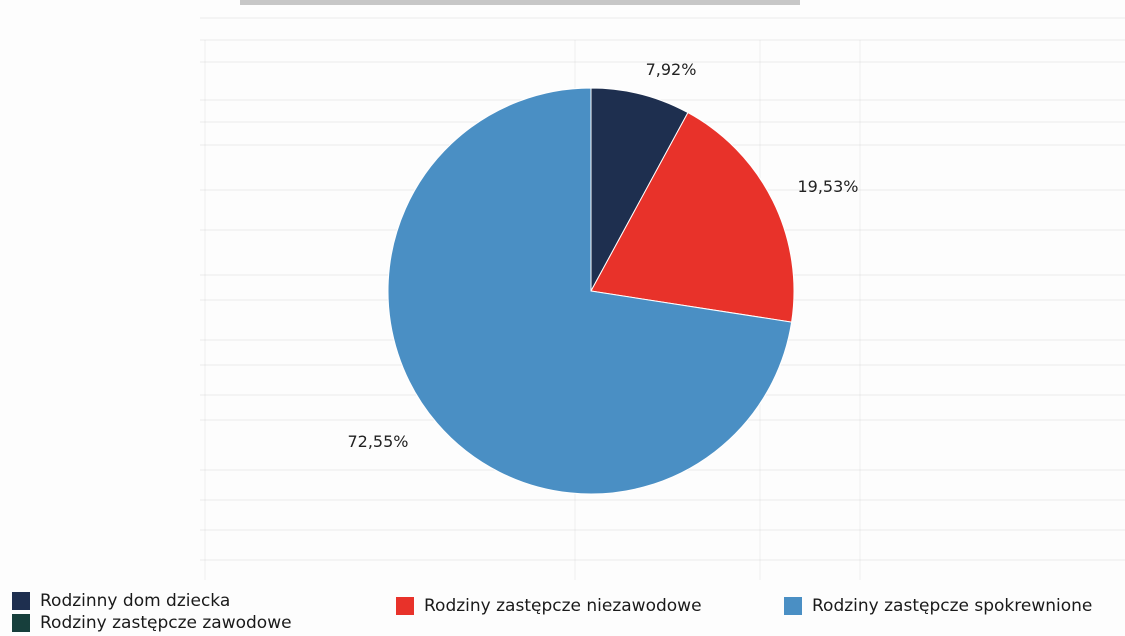  Describe the element at coordinates (671, 69) in the screenshot. I see `data-label: 7,92%` at that location.